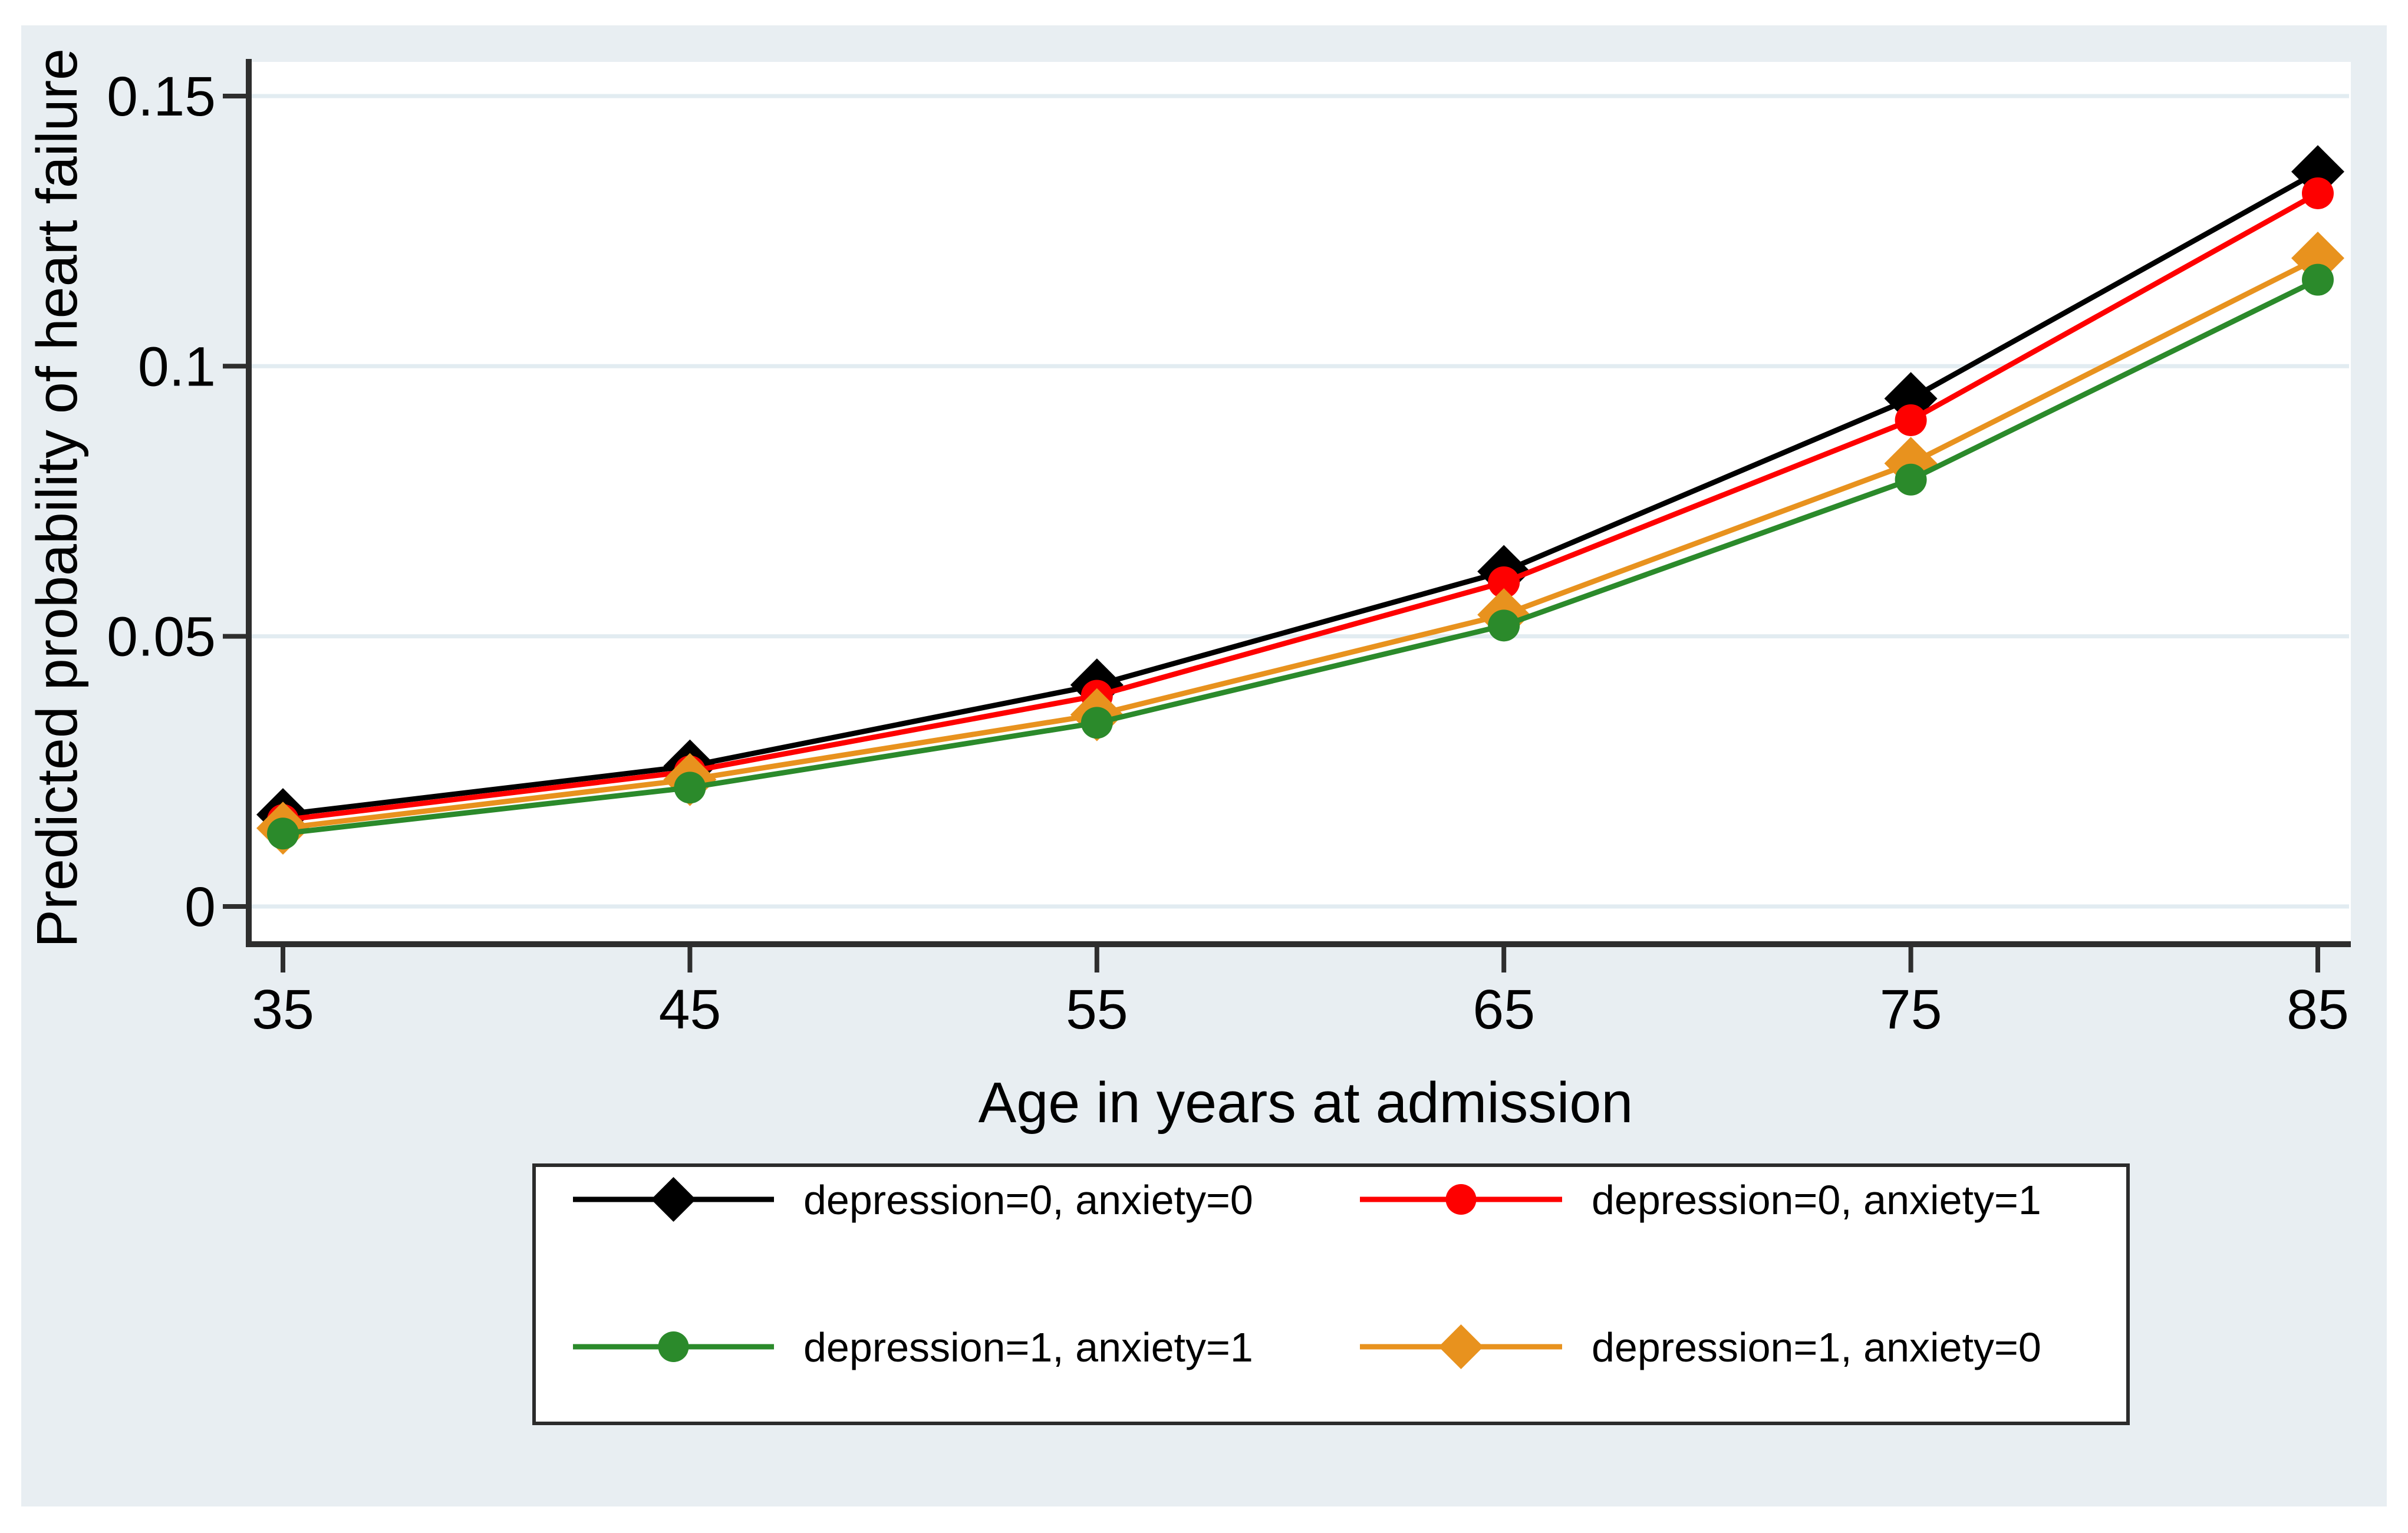 This screenshot has height=1533, width=2408. What do you see at coordinates (177, 366) in the screenshot?
I see `y-tick-label: 0.1` at bounding box center [177, 366].